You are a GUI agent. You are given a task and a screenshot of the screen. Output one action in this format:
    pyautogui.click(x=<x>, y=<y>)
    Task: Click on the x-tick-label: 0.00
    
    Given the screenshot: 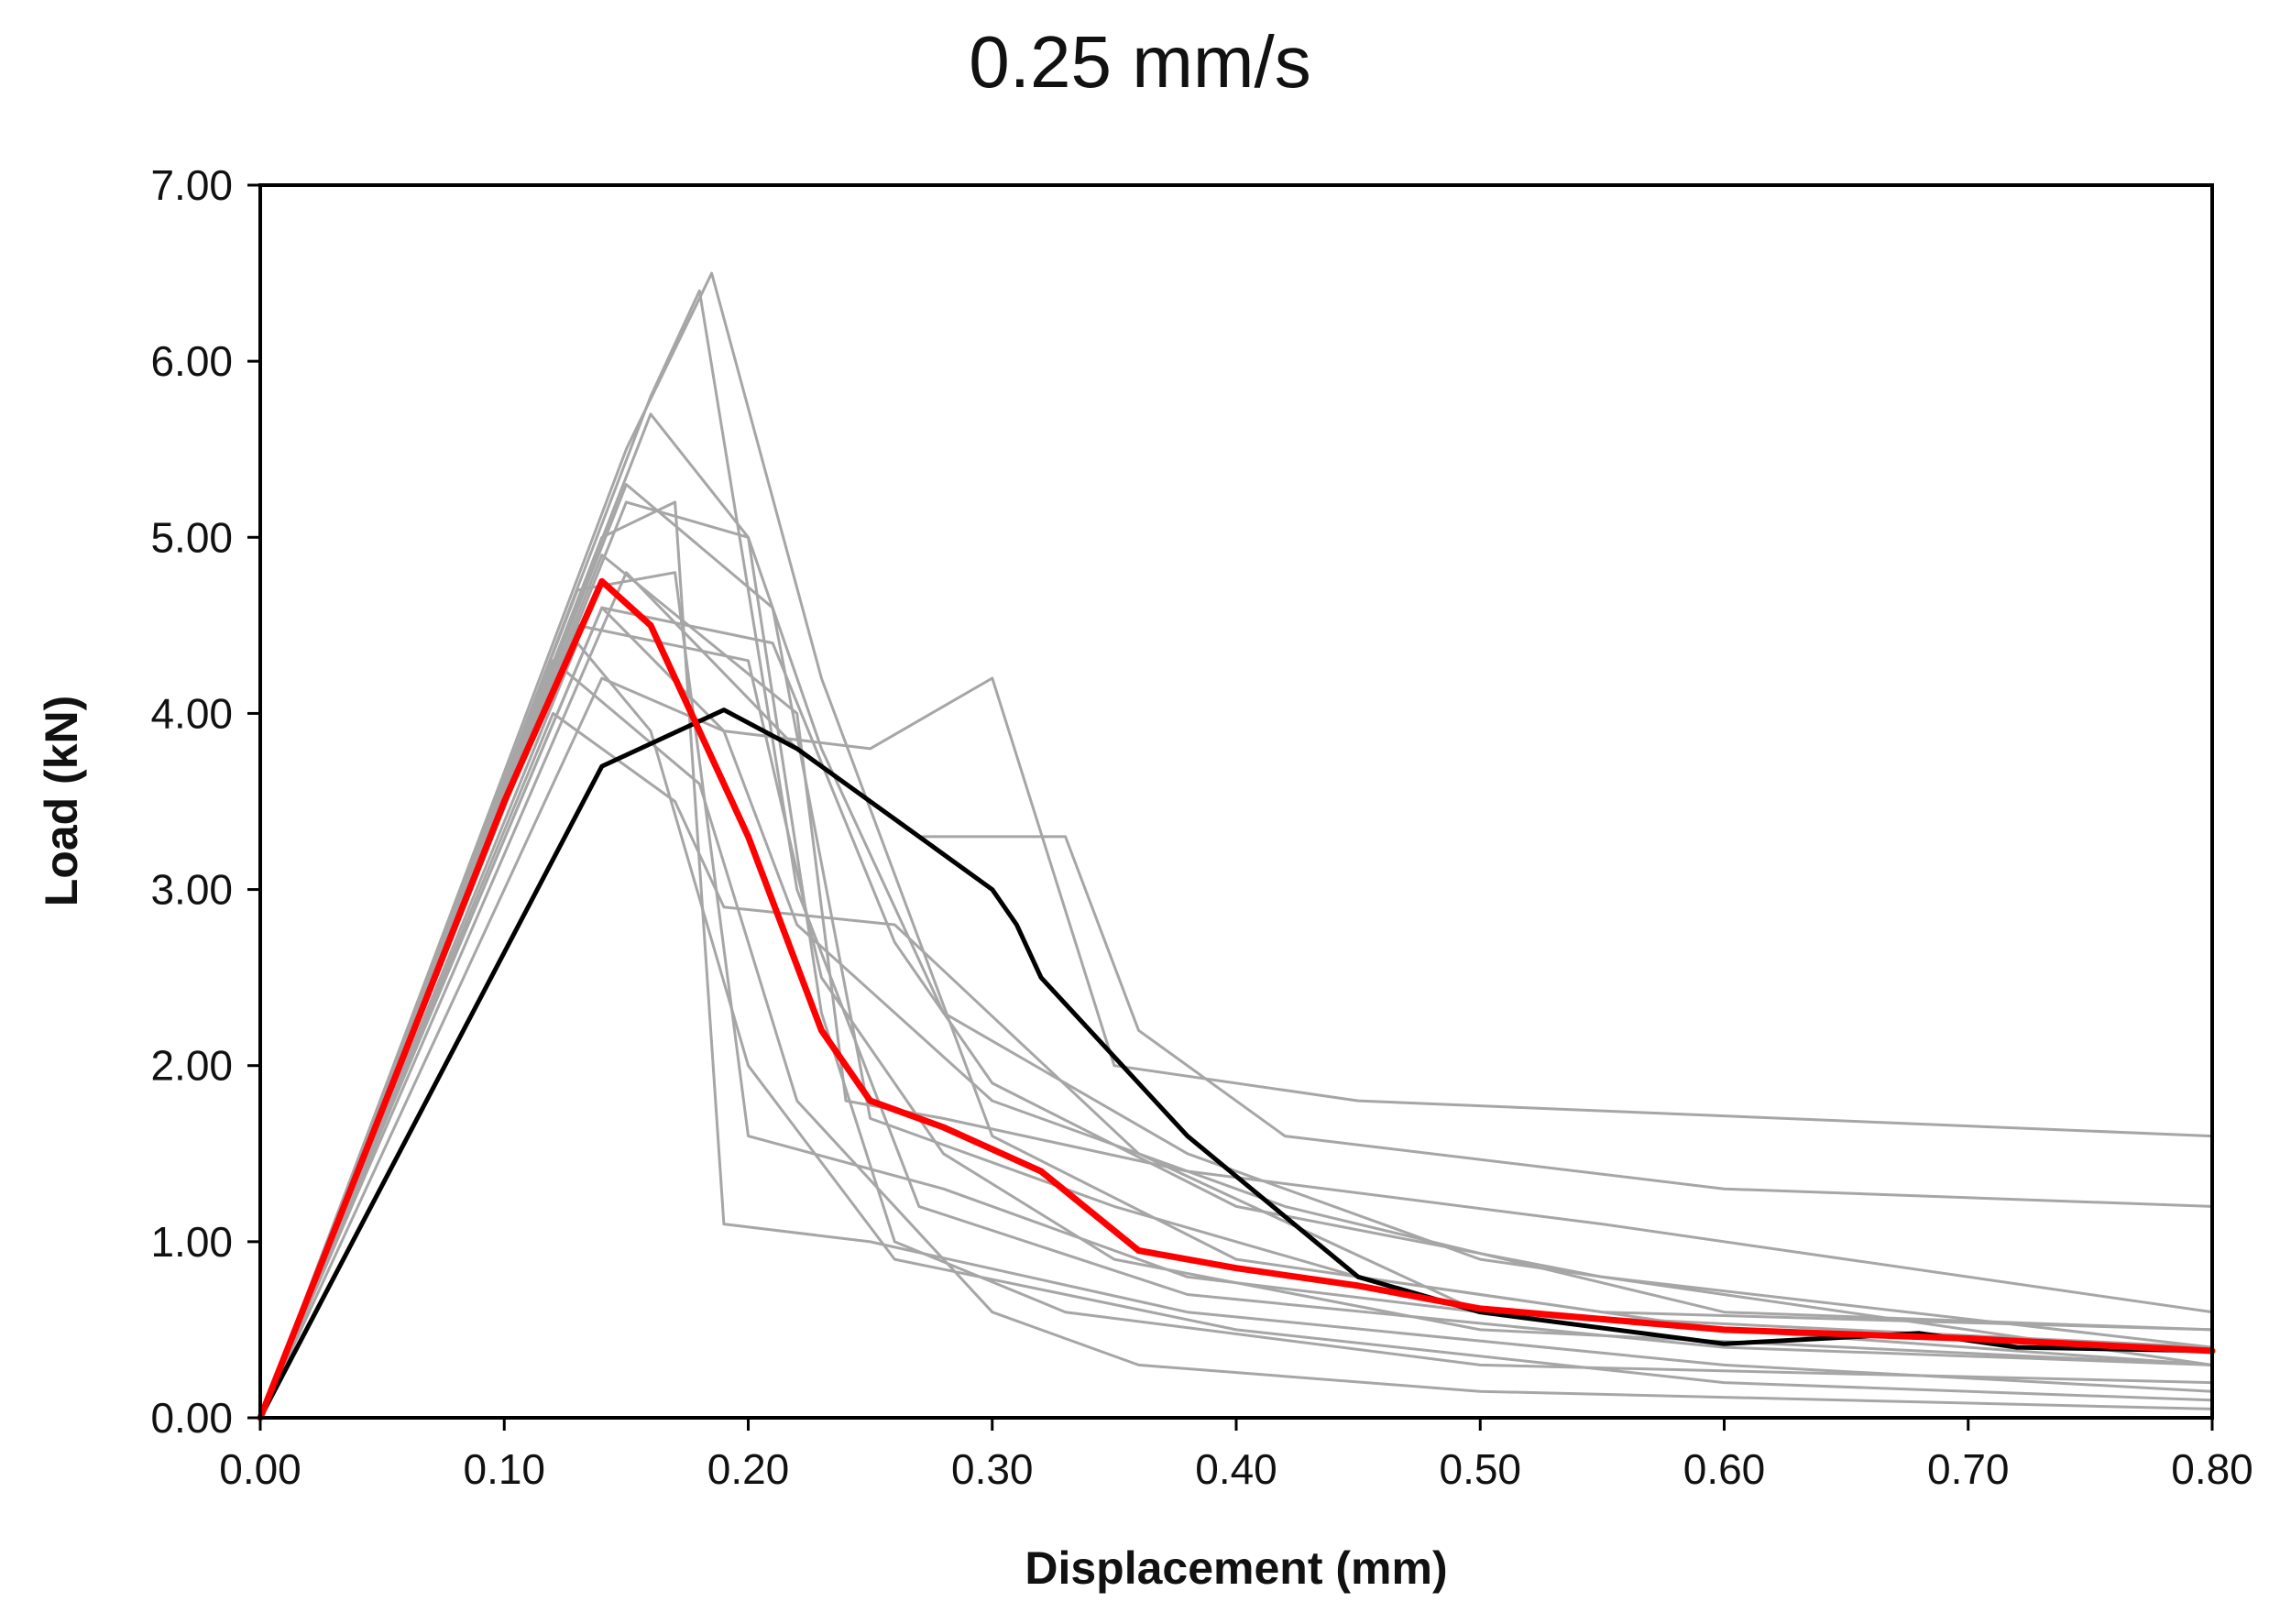 What is the action you would take?
    pyautogui.click(x=260, y=1469)
    